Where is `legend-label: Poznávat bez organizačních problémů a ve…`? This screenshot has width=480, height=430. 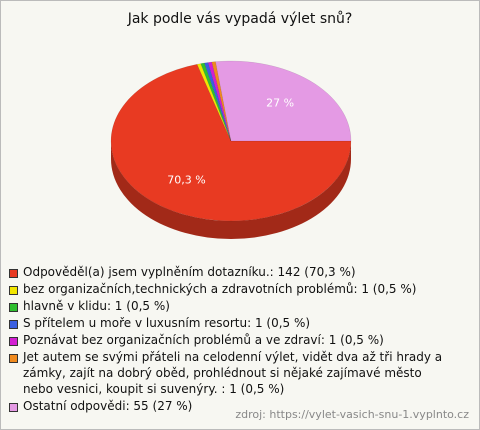 legend-label: Poznávat bez organizačních problémů a ve… is located at coordinates (203, 340).